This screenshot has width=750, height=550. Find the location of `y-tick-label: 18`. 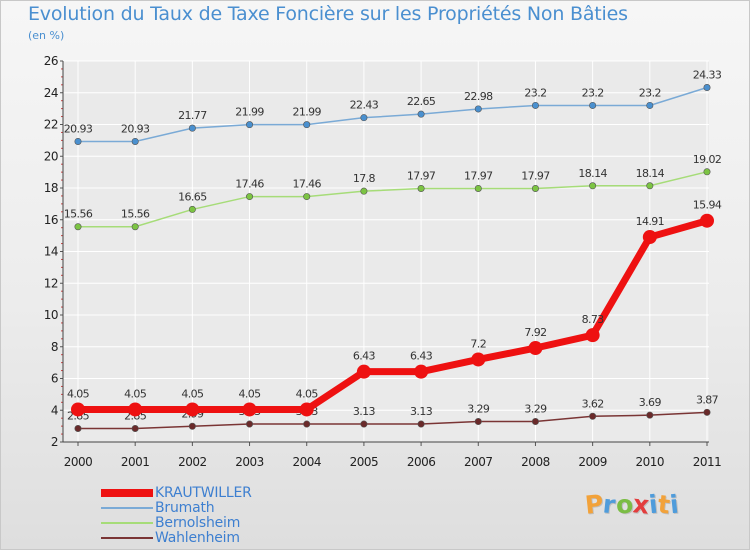

y-tick-label: 18 is located at coordinates (51, 188).